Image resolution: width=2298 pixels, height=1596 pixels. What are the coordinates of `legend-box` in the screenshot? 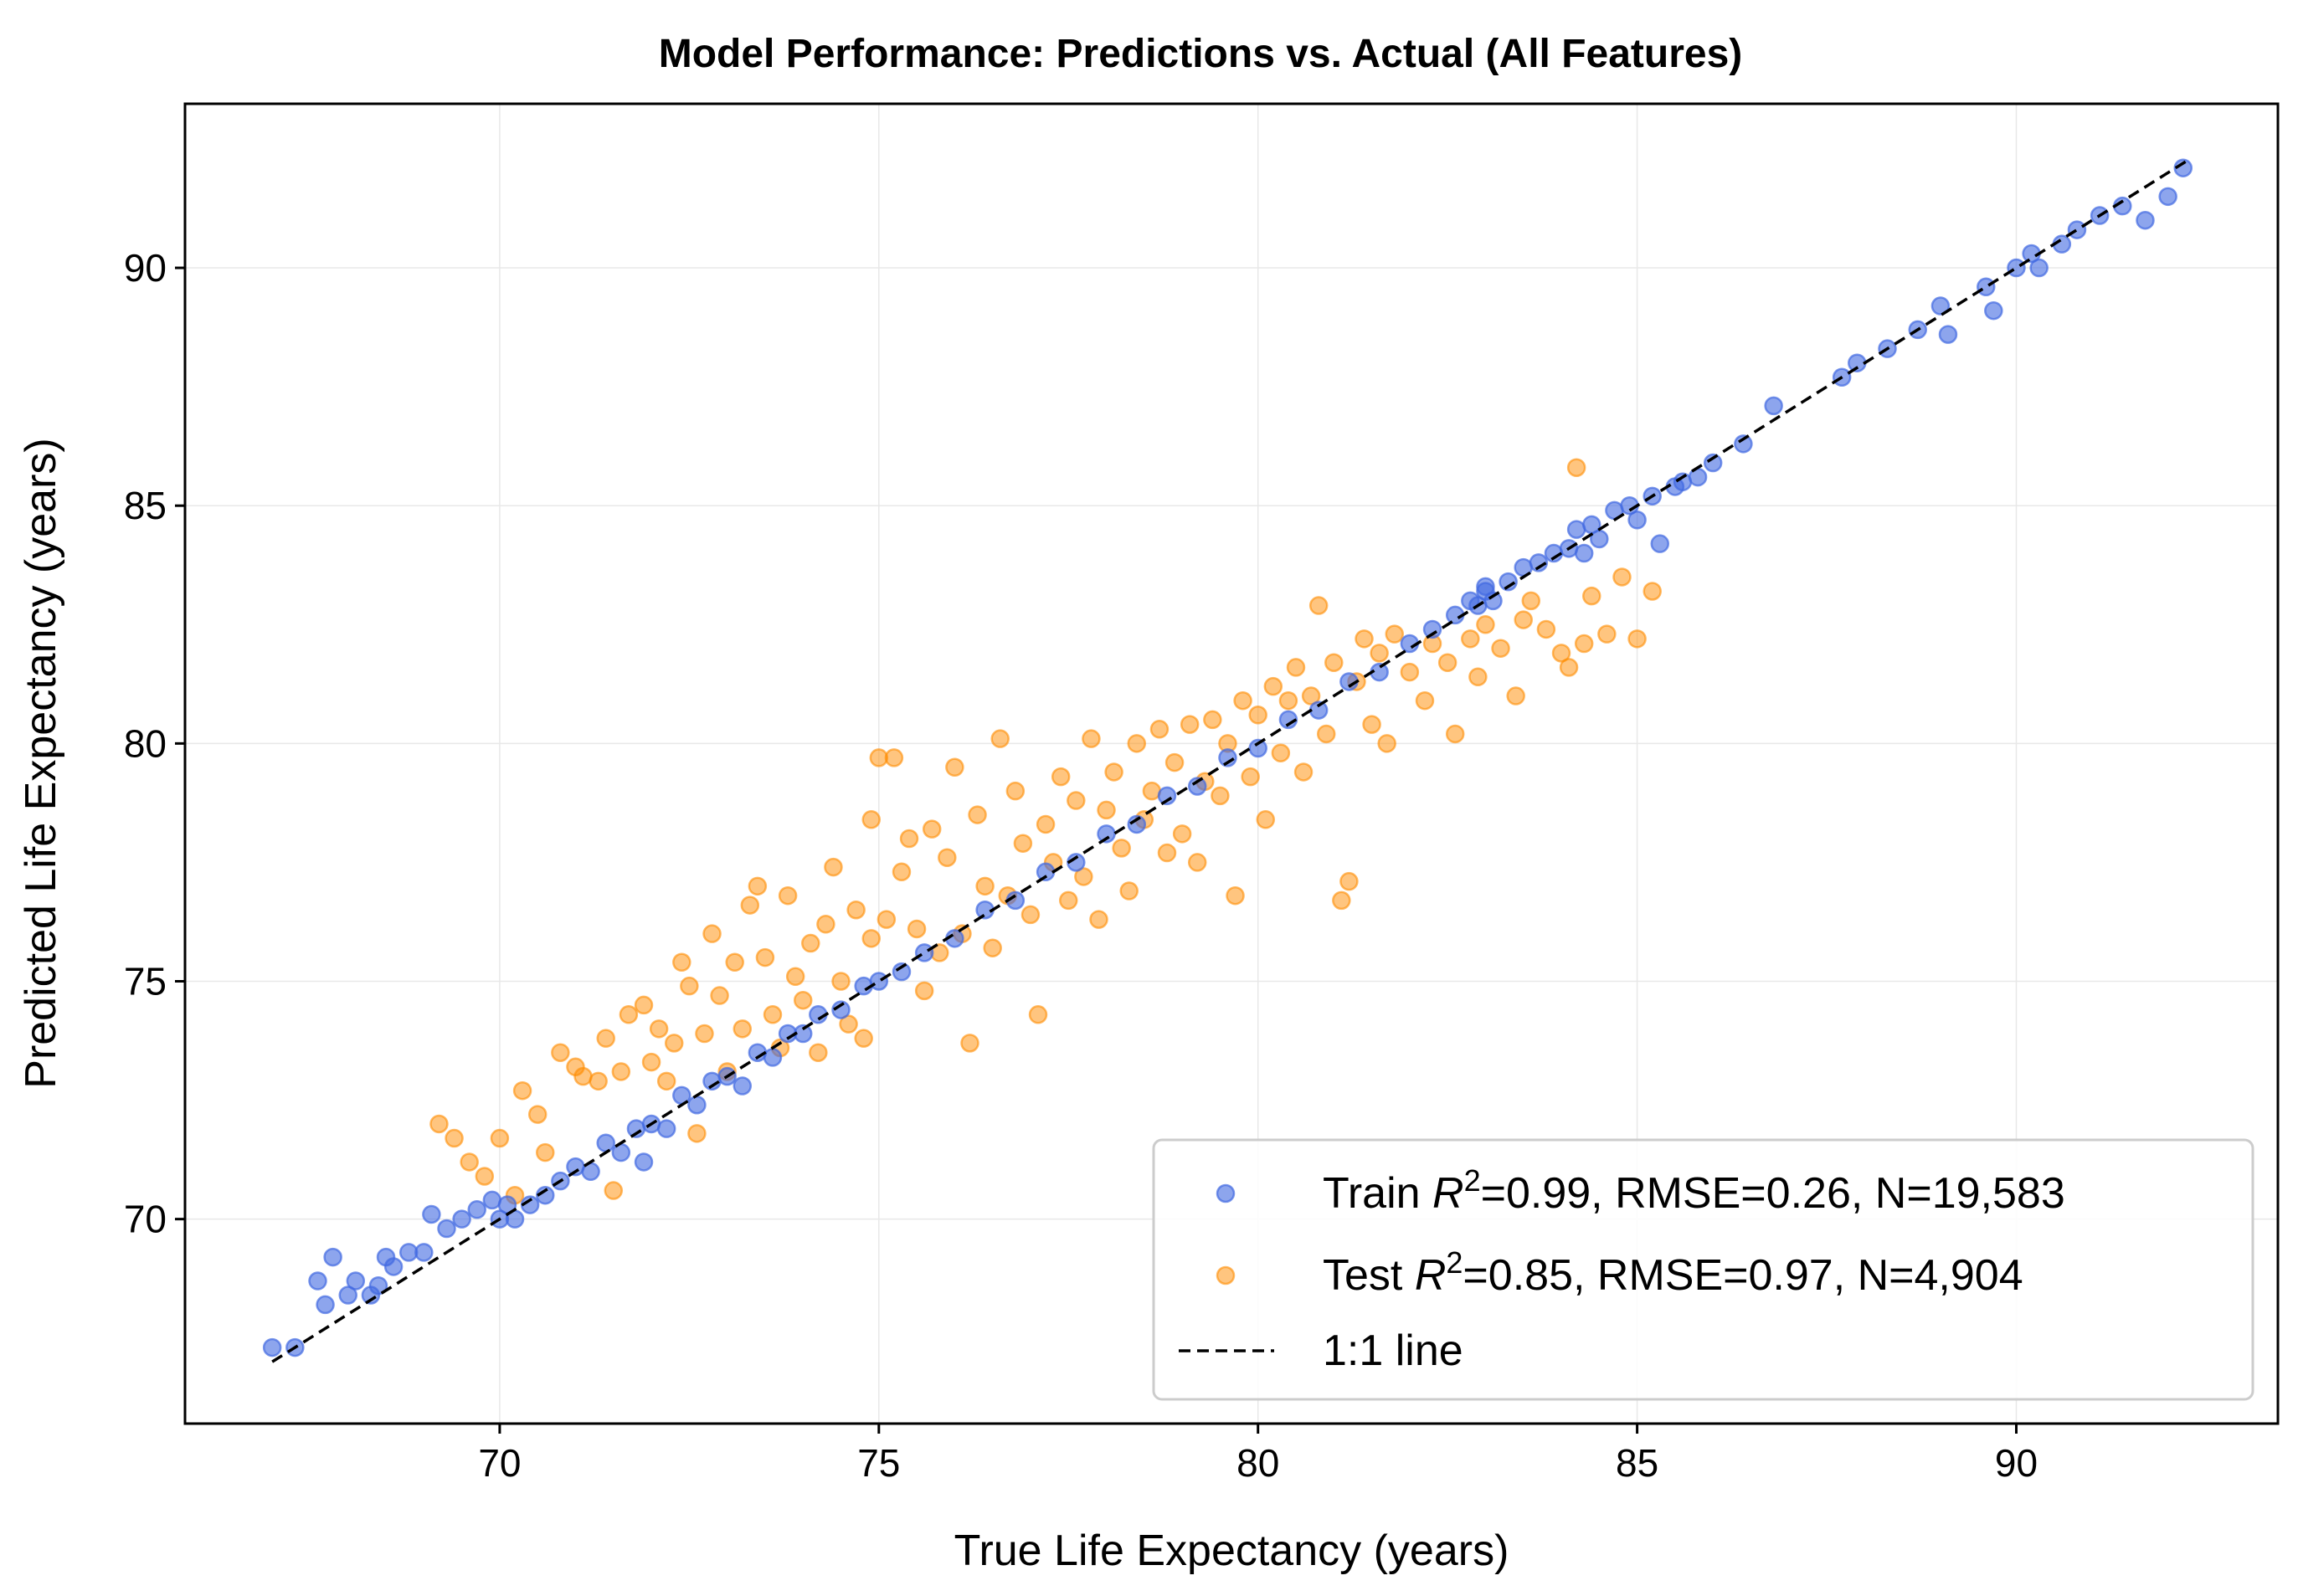 It's located at (1703, 1269).